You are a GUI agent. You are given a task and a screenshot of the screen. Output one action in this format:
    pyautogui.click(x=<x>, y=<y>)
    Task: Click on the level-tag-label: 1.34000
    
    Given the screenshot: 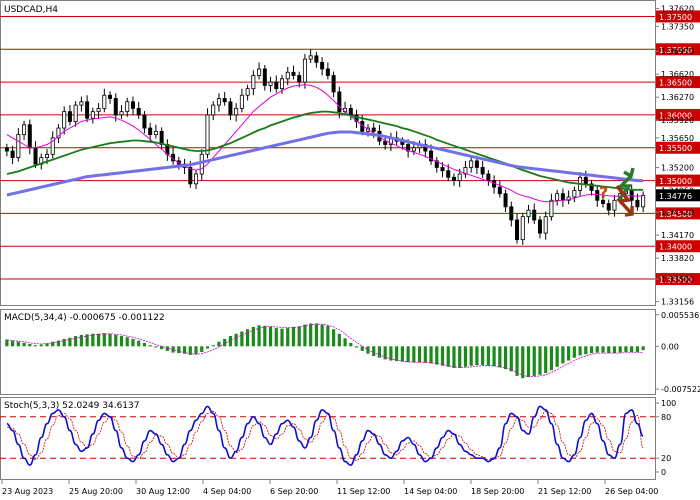 What is the action you would take?
    pyautogui.click(x=675, y=247)
    